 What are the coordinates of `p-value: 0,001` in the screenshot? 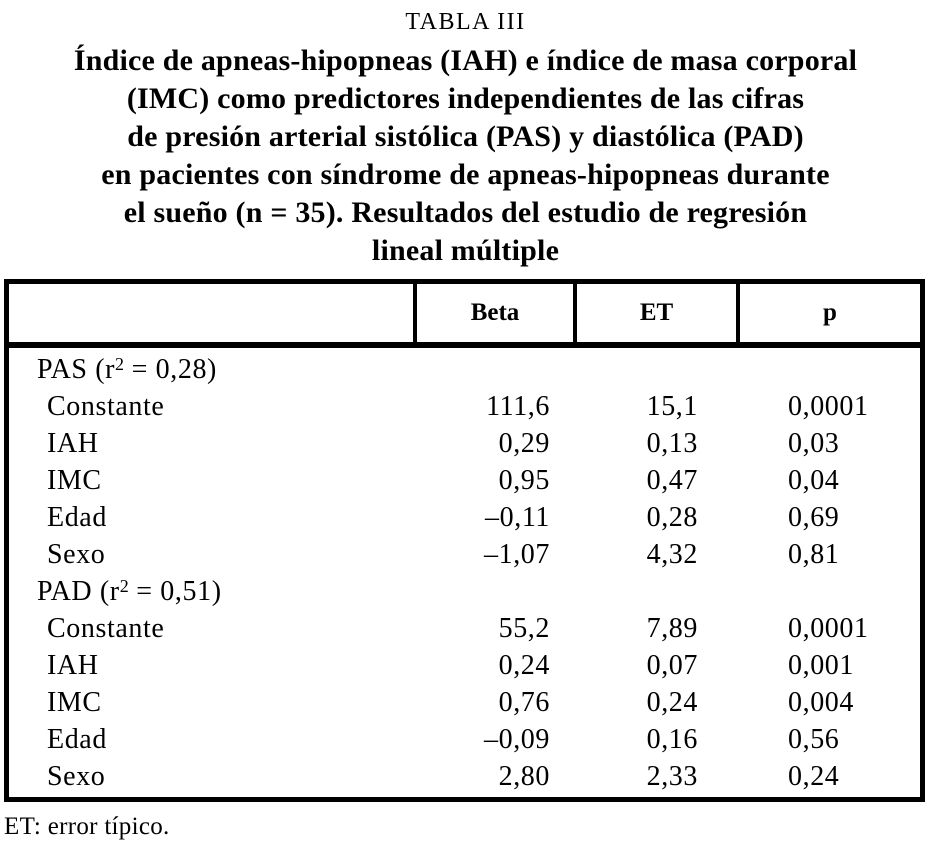 It's located at (821, 665).